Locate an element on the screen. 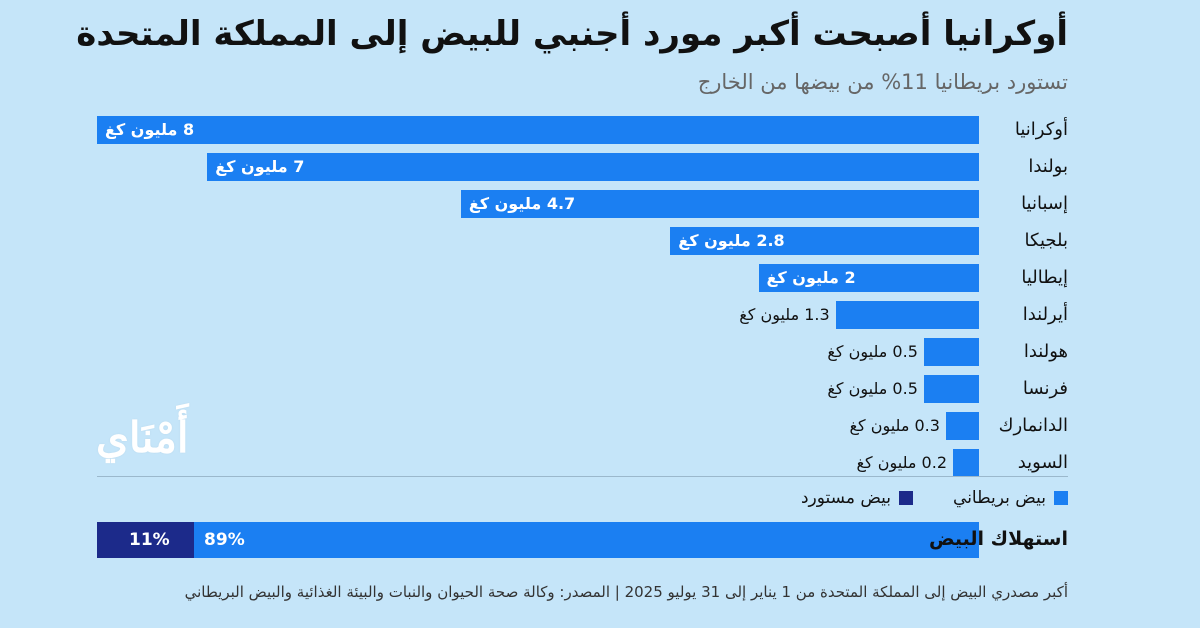 The height and width of the screenshot is (628, 1200). category-label: أوكرانيا is located at coordinates (1041, 129).